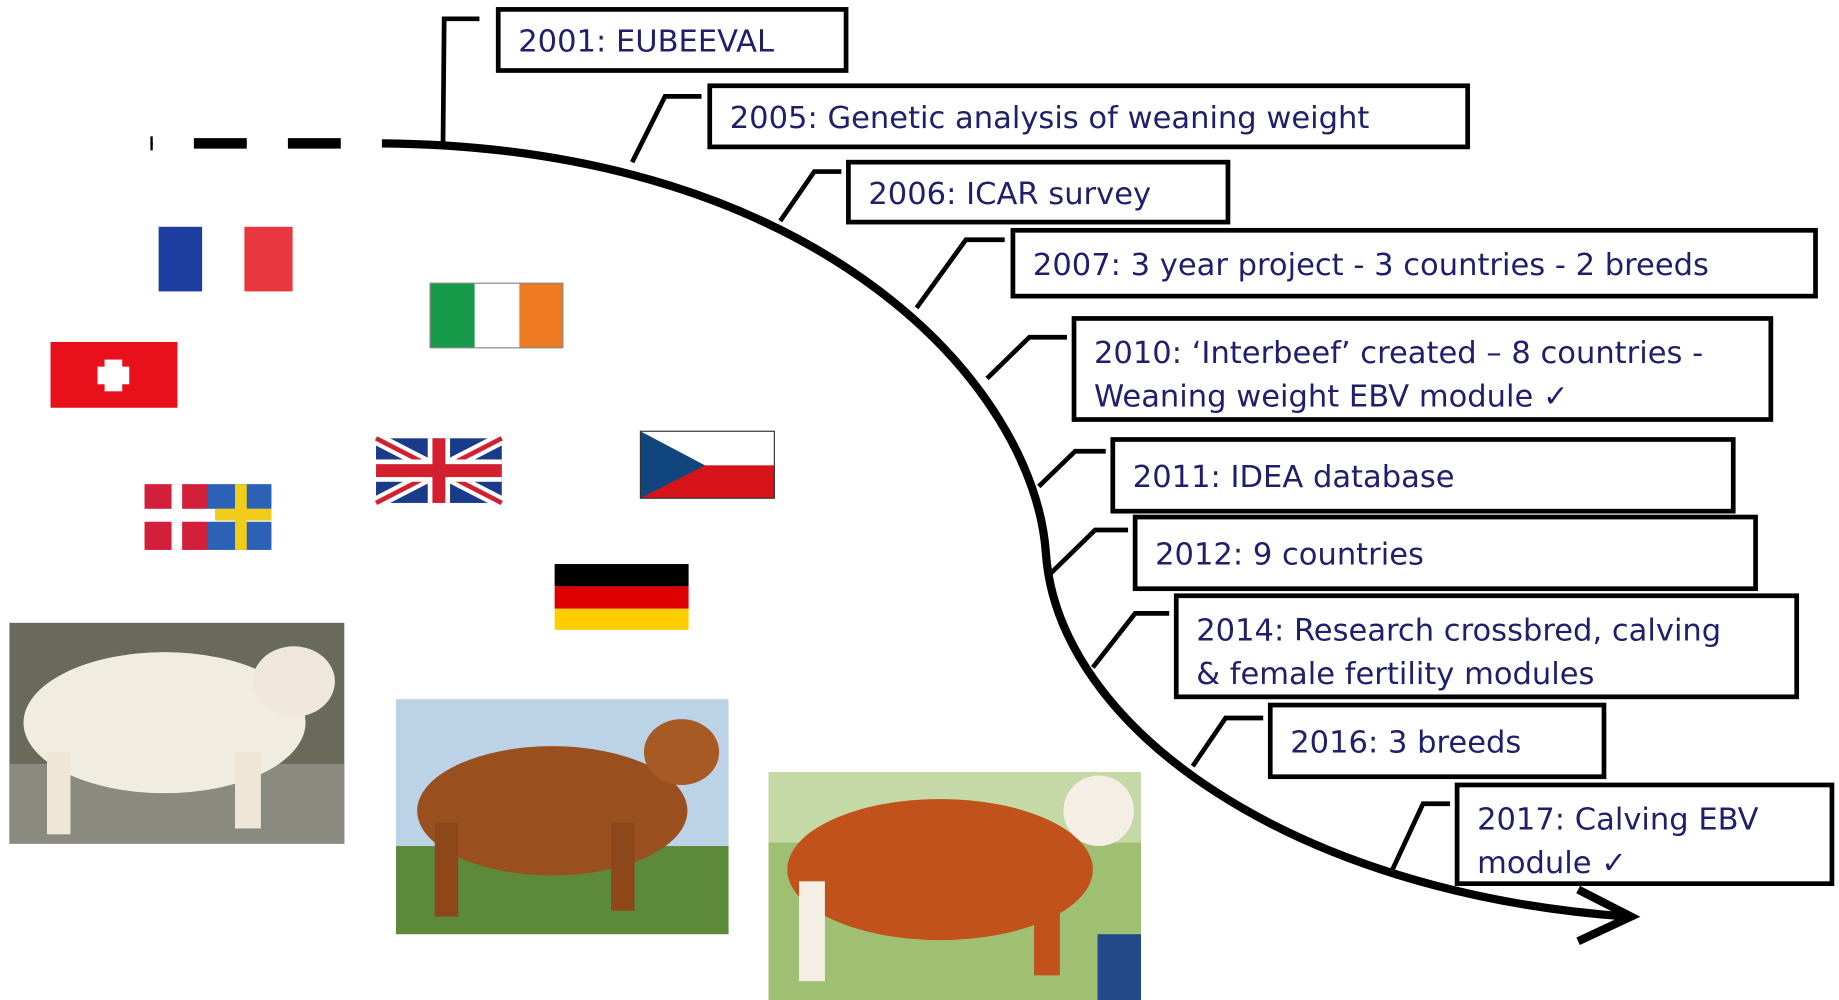 The height and width of the screenshot is (1000, 1839). I want to click on photo-limousin, so click(562, 817).